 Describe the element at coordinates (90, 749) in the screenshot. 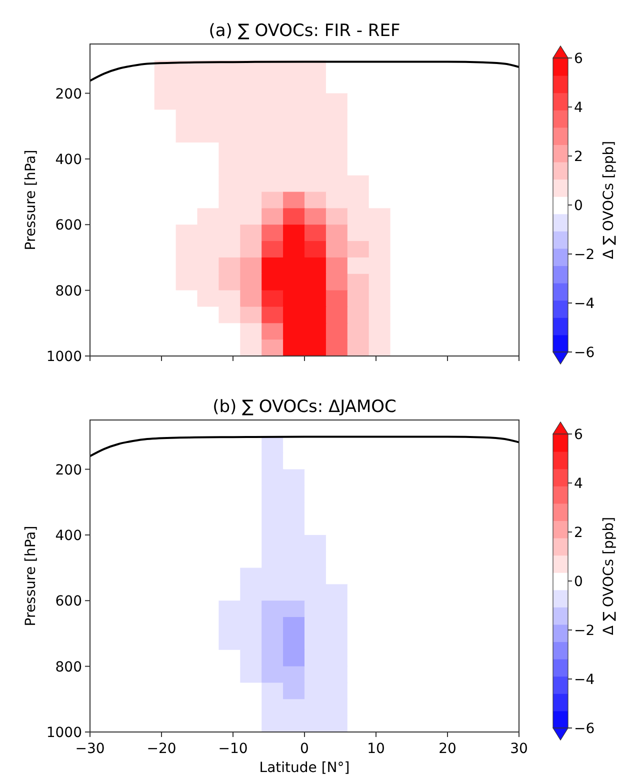

I see `x-tick-label: −30` at that location.